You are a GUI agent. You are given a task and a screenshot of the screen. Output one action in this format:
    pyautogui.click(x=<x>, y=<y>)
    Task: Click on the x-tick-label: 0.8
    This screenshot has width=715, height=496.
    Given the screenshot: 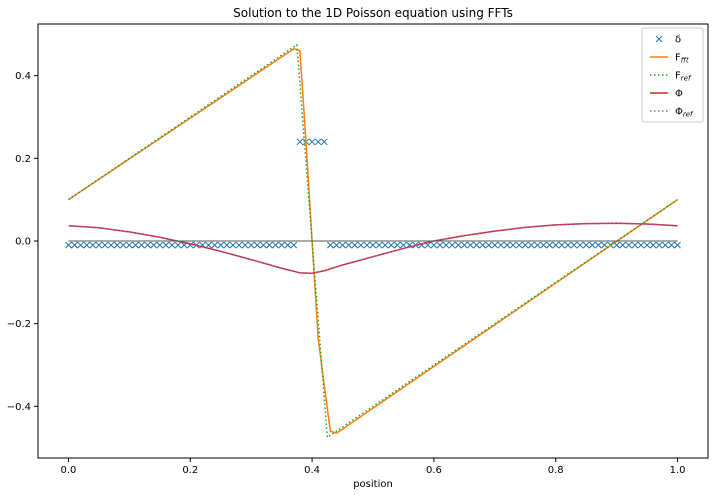 What is the action you would take?
    pyautogui.click(x=556, y=470)
    